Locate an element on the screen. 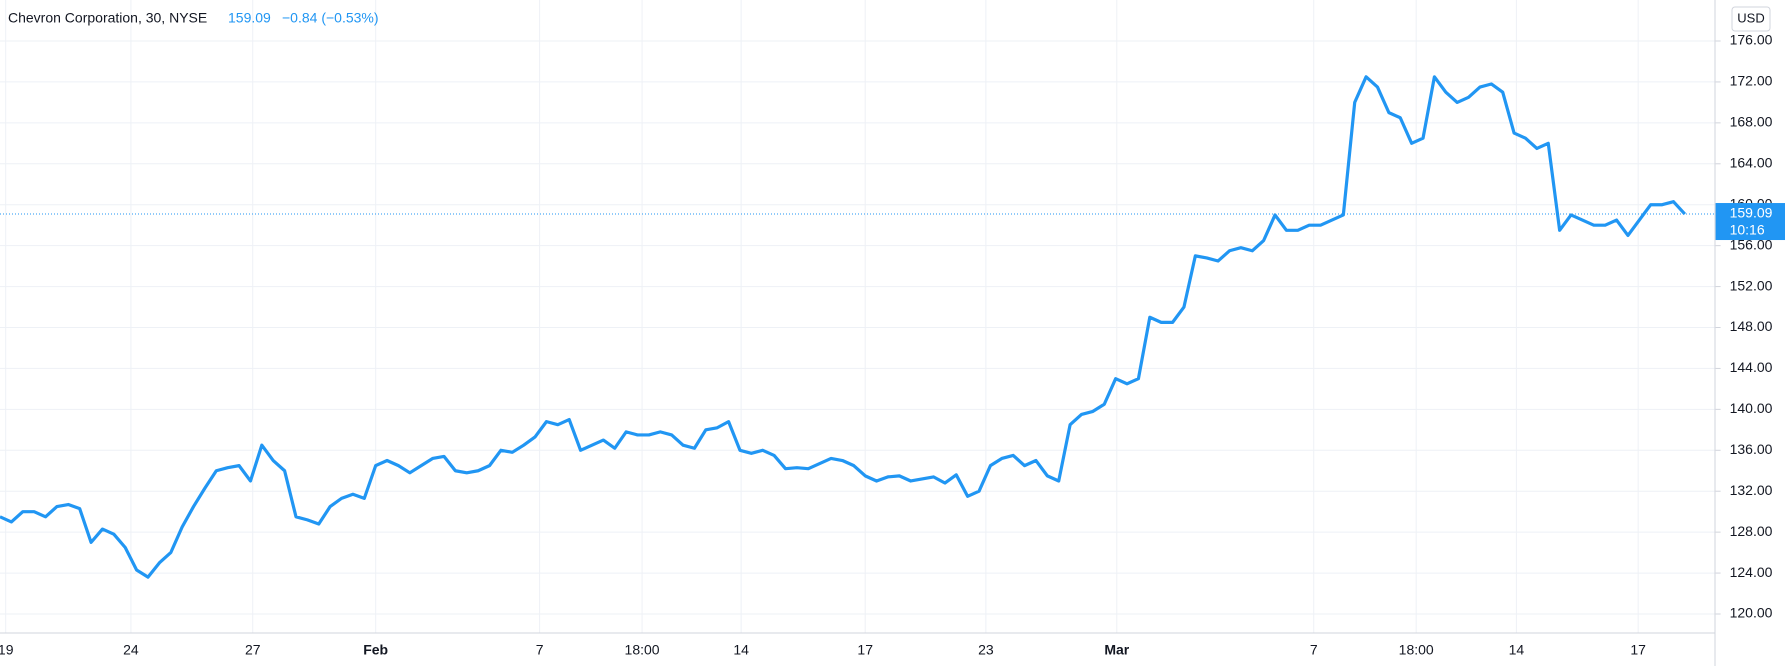 The image size is (1785, 671). x-tick-label: 24 is located at coordinates (131, 650).